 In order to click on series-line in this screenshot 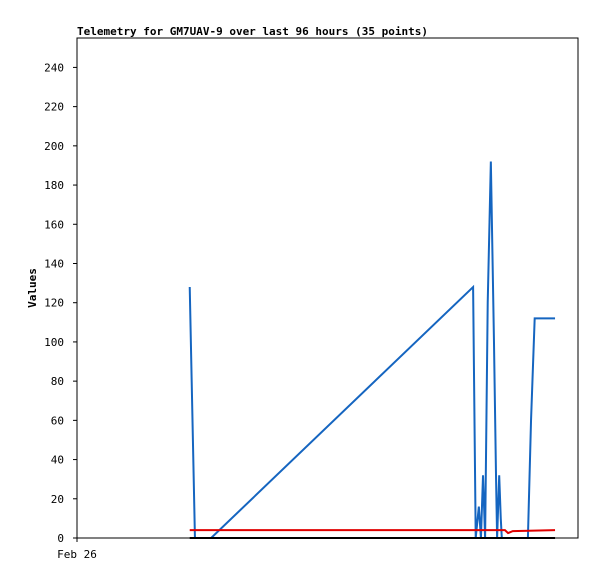, I will do `click(372, 532)`.